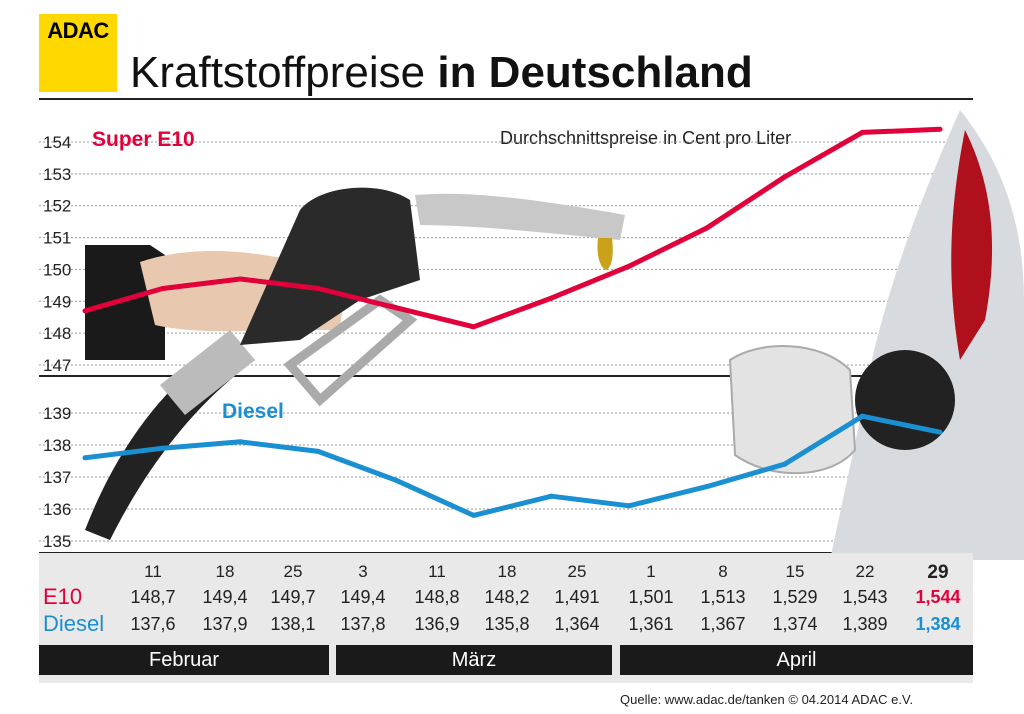 This screenshot has height=714, width=1024. What do you see at coordinates (865, 624) in the screenshot?
I see `diesel-price-cell: 1,389` at bounding box center [865, 624].